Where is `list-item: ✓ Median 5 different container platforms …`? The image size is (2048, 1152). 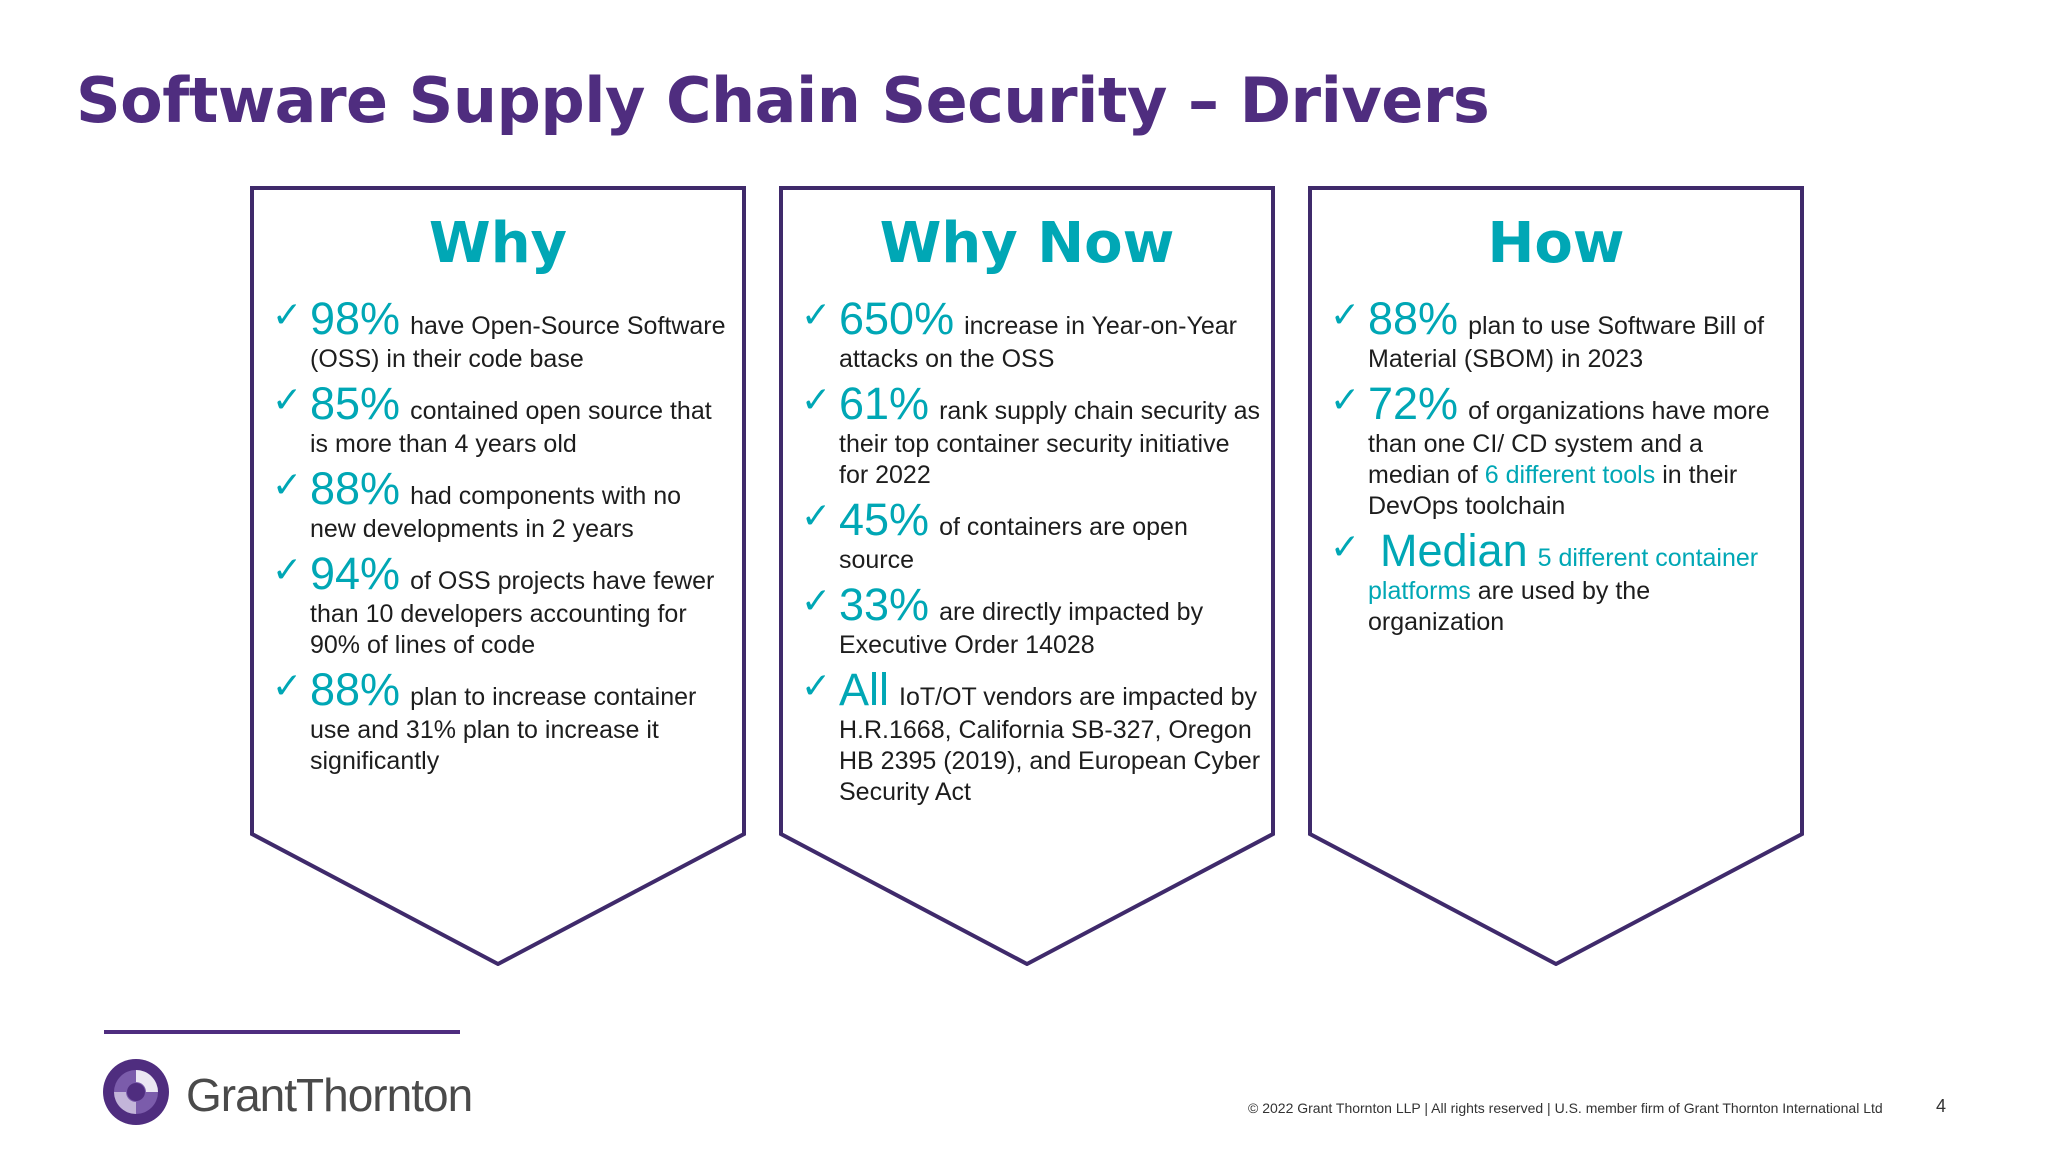
list-item: ✓ Median 5 different container platforms … is located at coordinates (1560, 582).